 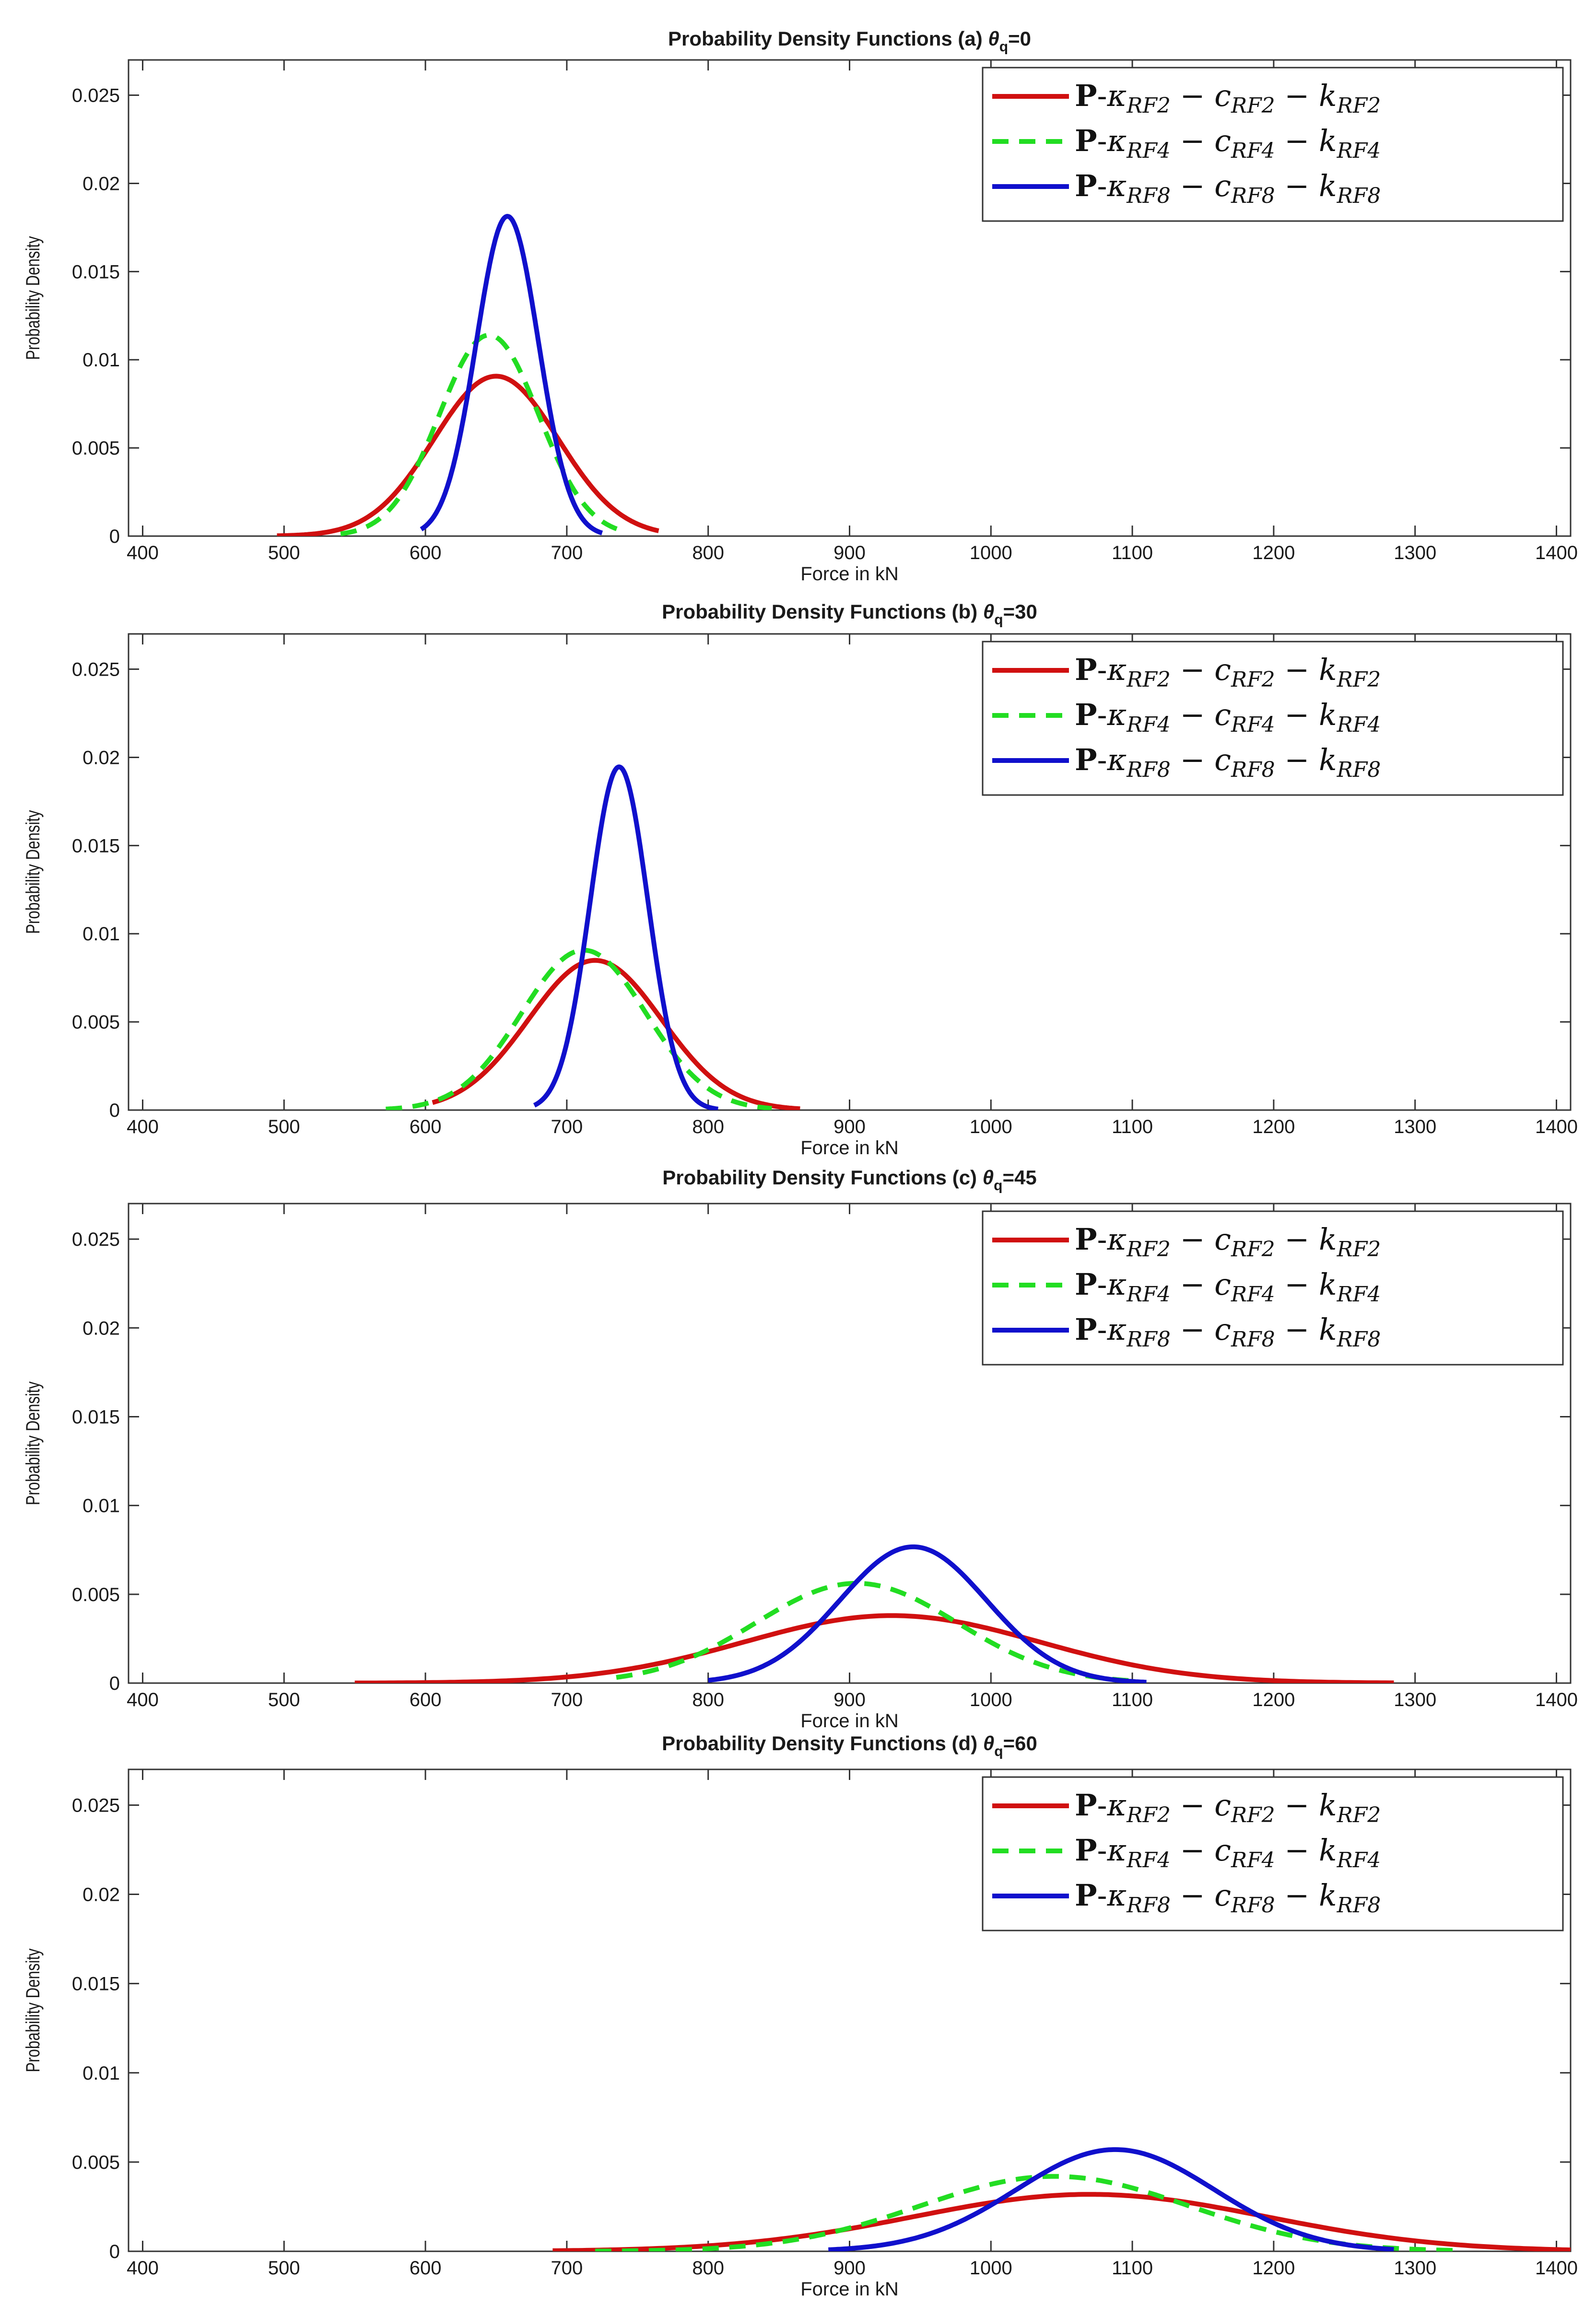 What do you see at coordinates (822, 612) in the screenshot?
I see `chart-title-main: Probability Density Functions (b)` at bounding box center [822, 612].